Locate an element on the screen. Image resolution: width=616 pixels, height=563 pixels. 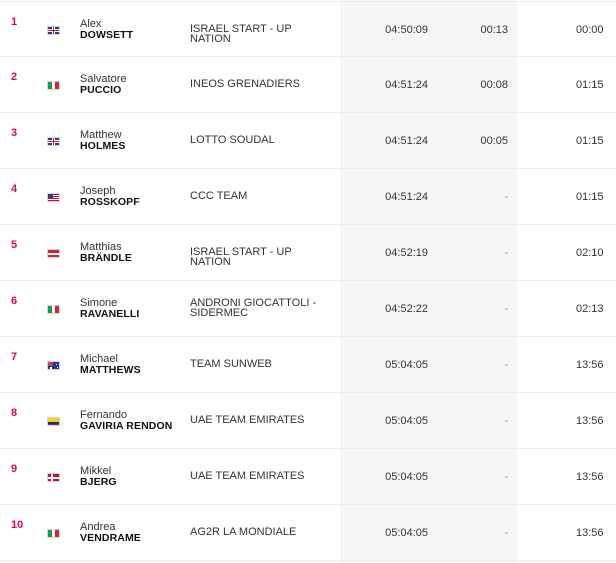
rider-name: Michael MATTHEWS is located at coordinates (110, 365).